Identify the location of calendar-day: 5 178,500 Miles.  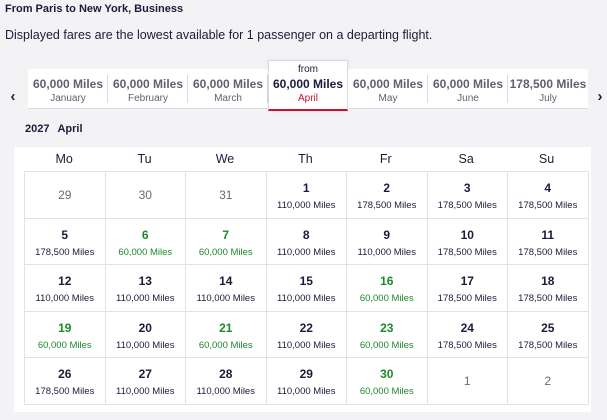
(65, 241).